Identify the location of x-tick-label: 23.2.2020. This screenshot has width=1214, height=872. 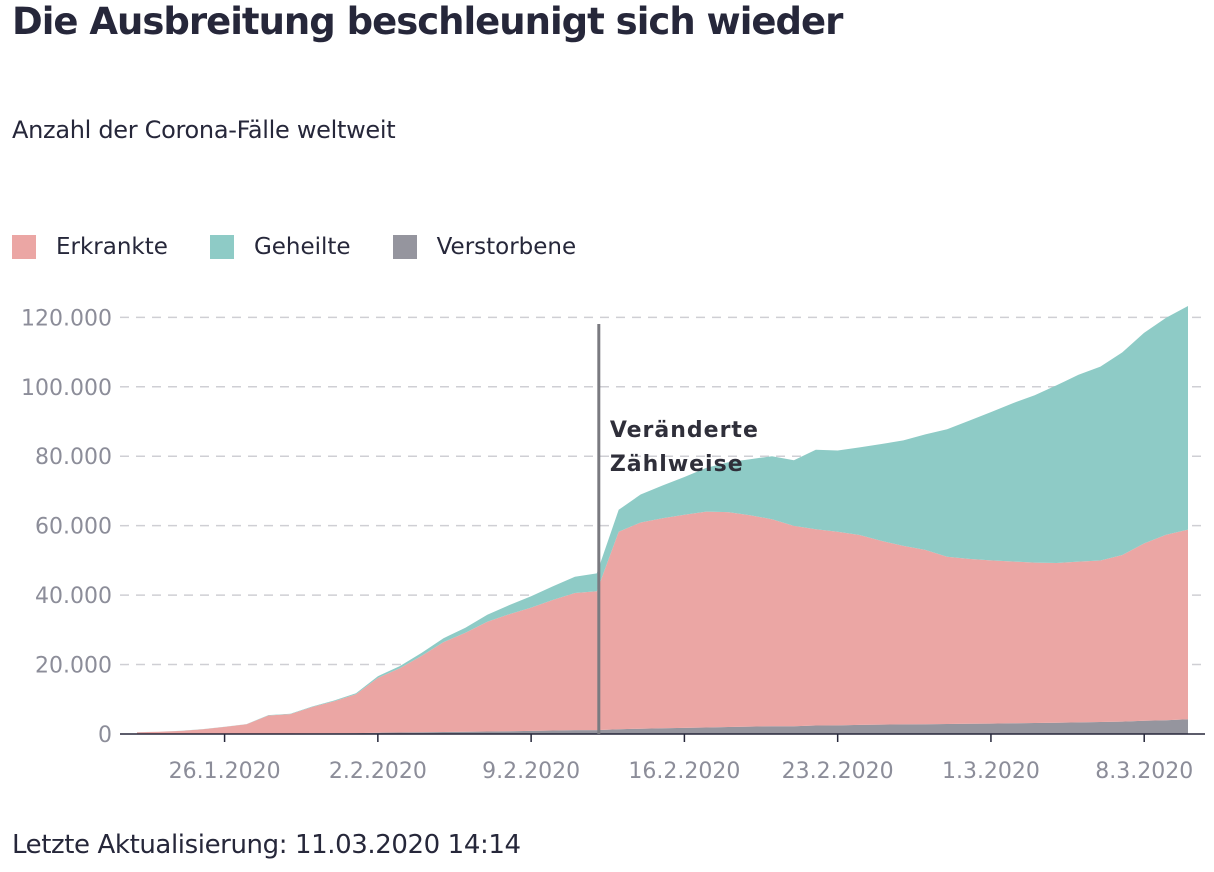
(838, 771).